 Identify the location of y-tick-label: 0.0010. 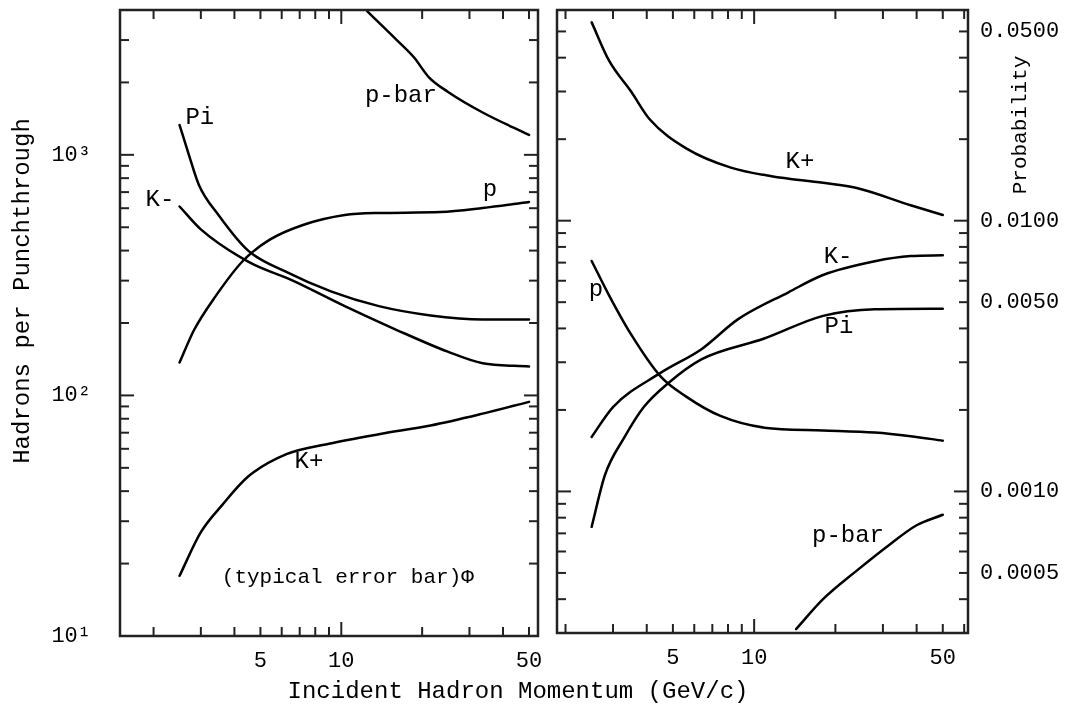
(1020, 492).